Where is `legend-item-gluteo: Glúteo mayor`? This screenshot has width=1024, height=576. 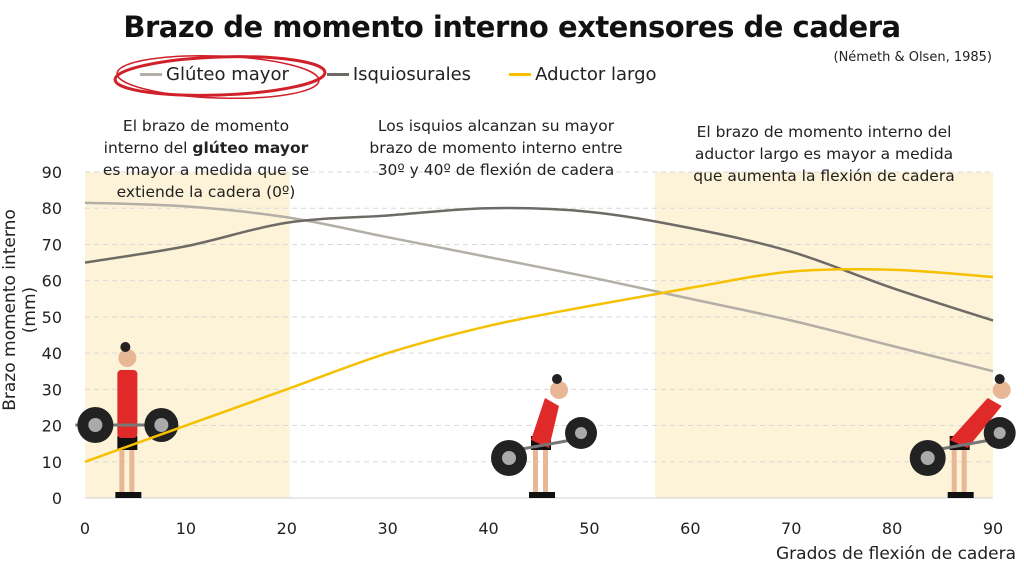
legend-item-gluteo: Glúteo mayor is located at coordinates (214, 74).